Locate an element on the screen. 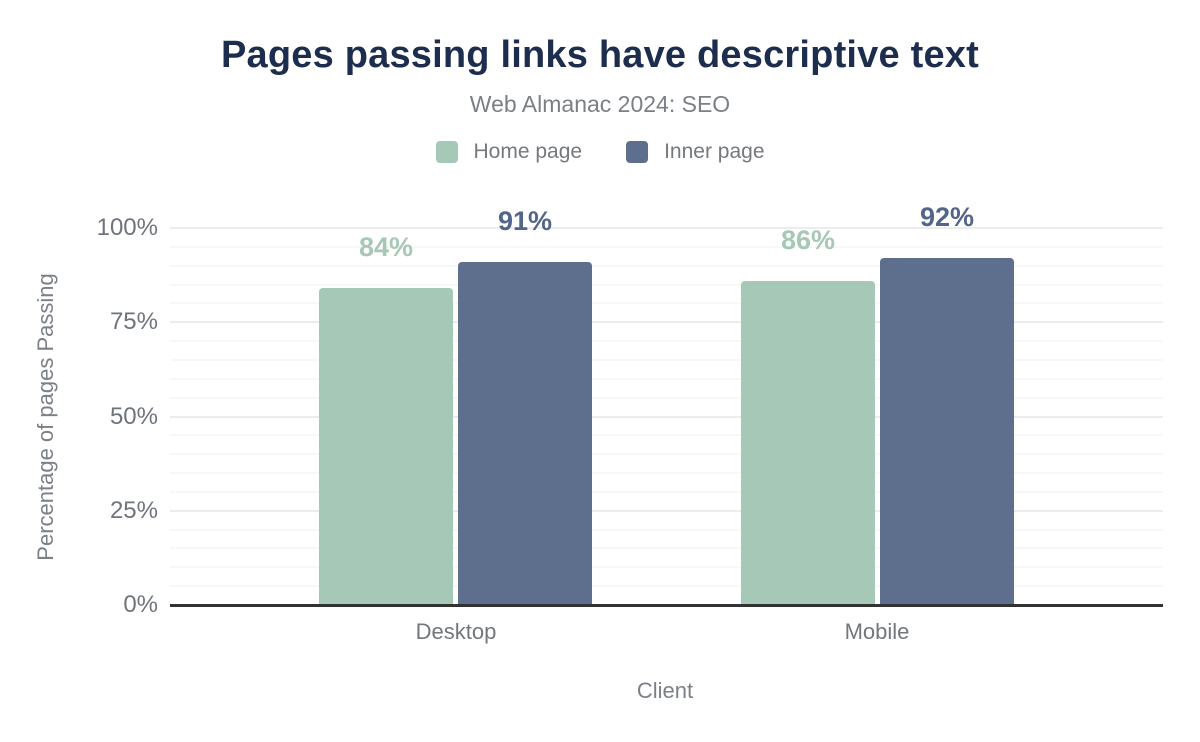  chart-subtitle: Web Almanac 2024: SEO is located at coordinates (600, 104).